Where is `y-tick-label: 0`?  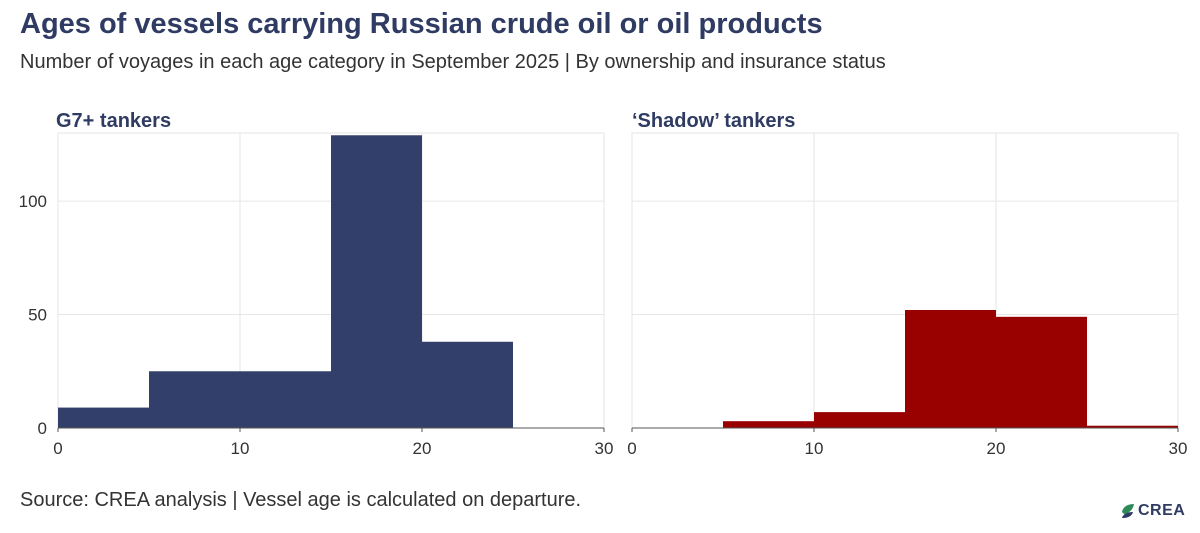 y-tick-label: 0 is located at coordinates (42, 428).